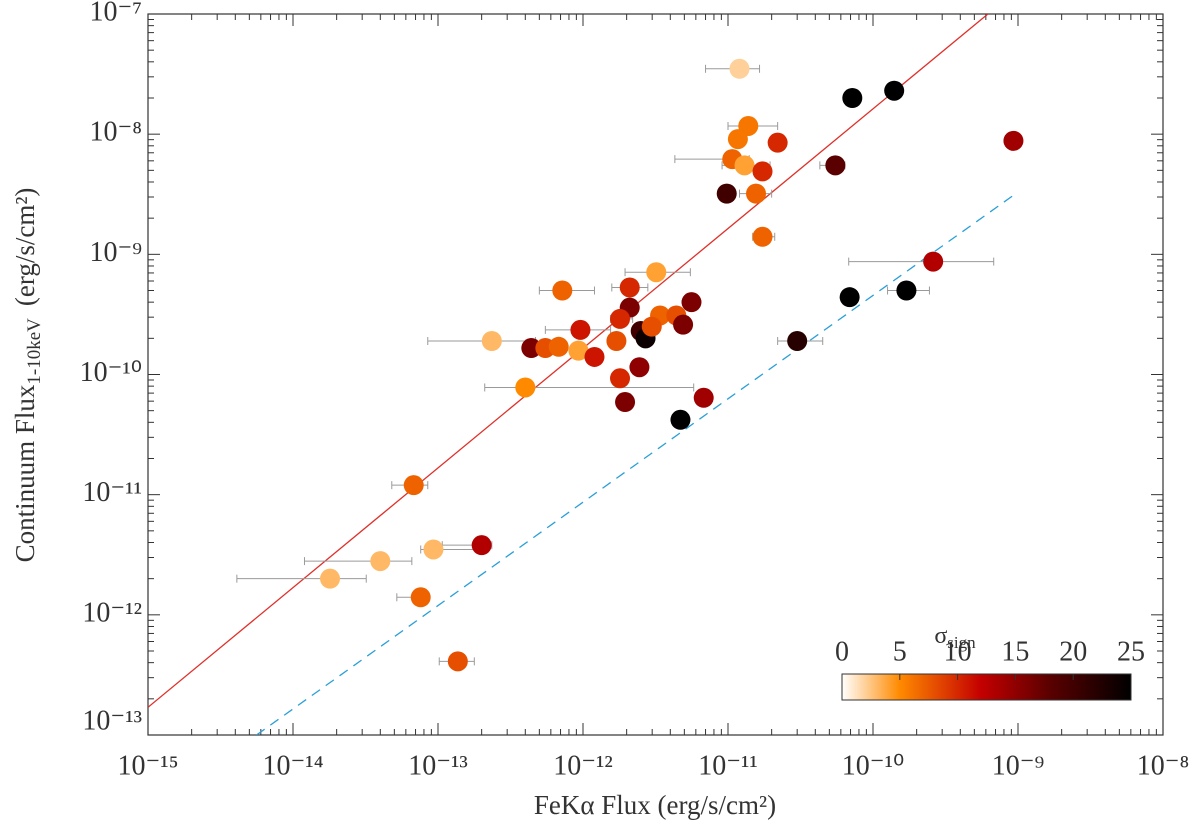  I want to click on y-tick-label: 10⁻⁷, so click(115, 13).